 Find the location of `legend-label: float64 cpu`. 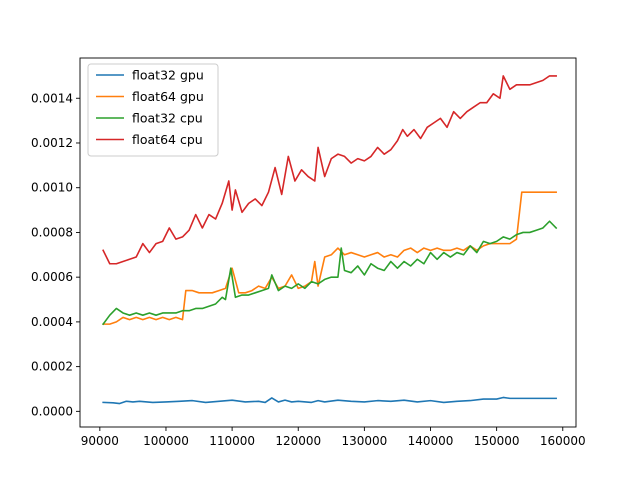

legend-label: float64 cpu is located at coordinates (167, 139).